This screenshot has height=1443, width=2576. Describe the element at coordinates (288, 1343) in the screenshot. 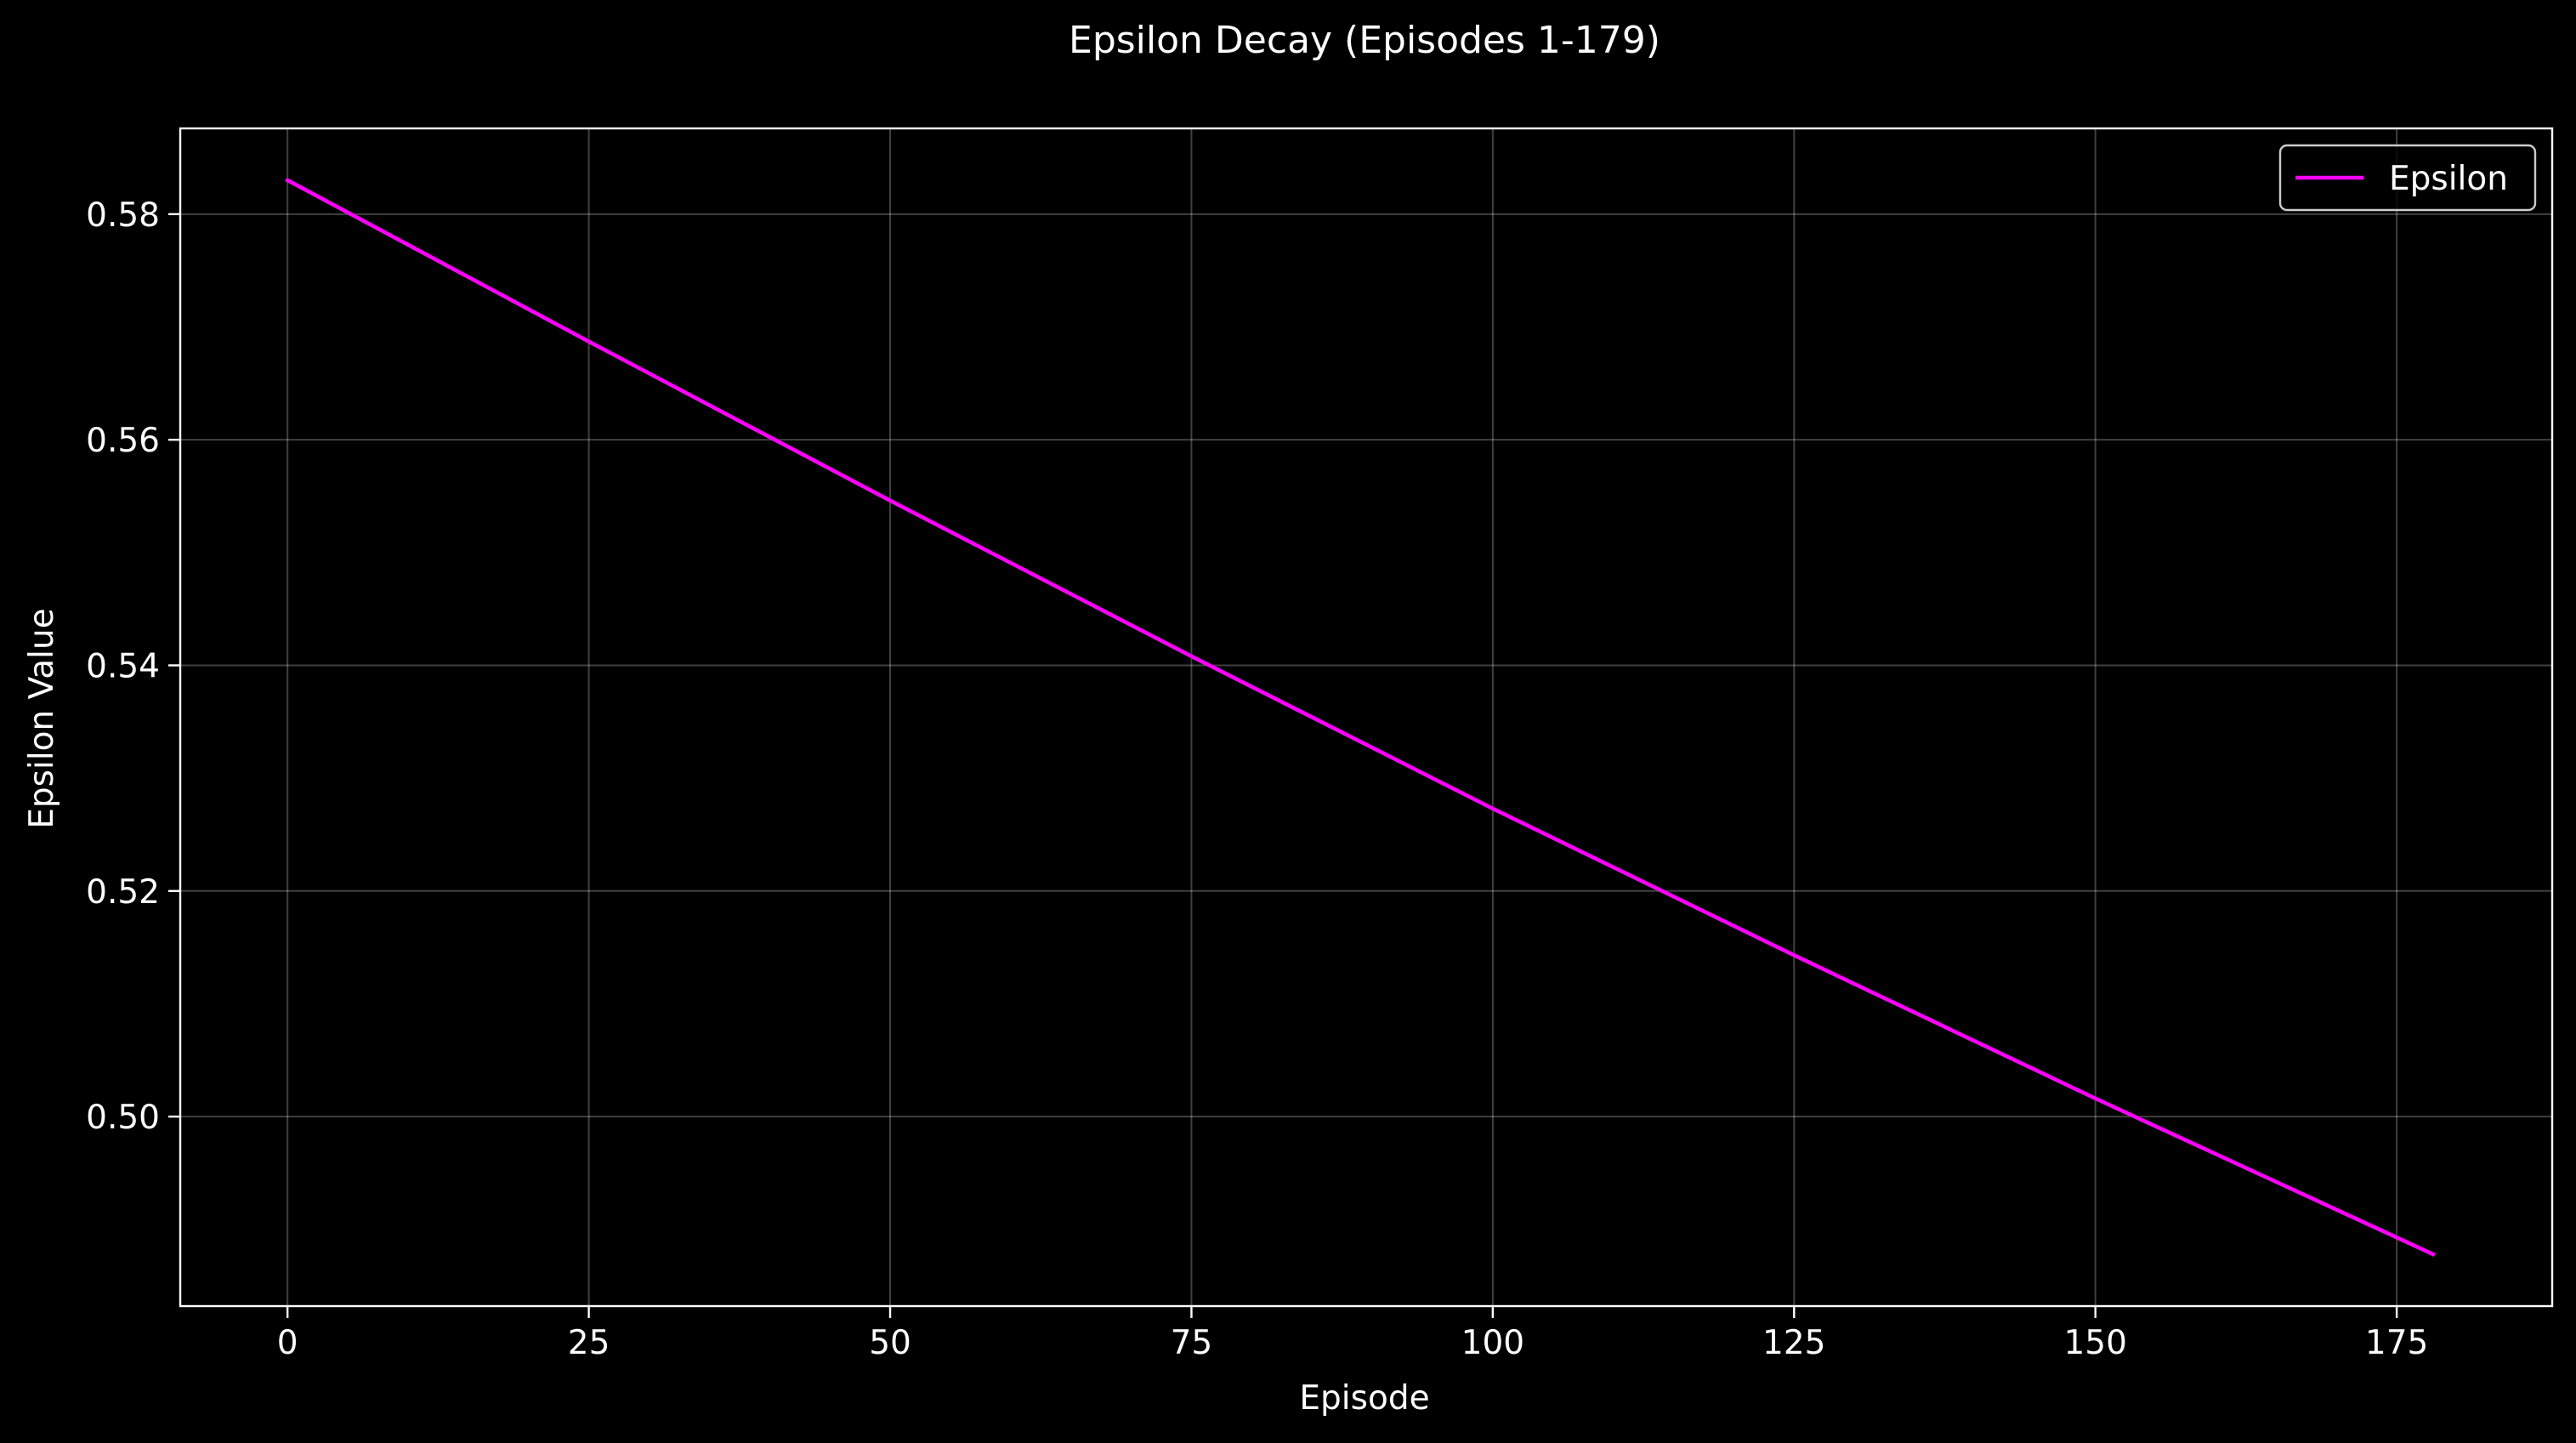

I see `x-tick-label: 0` at that location.